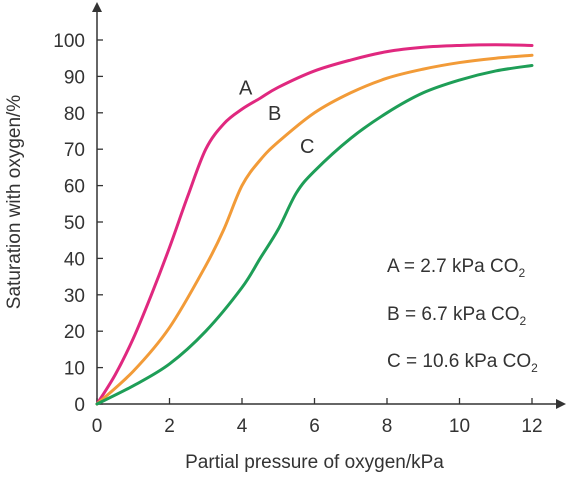 The height and width of the screenshot is (478, 576). I want to click on legend-item: B = 6.7 kPa CO2, so click(457, 316).